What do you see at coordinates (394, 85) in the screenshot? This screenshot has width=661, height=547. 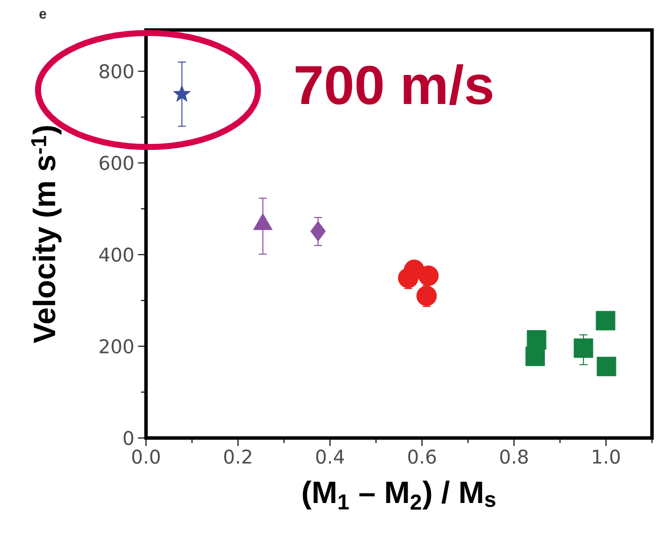 I see `annotation: 700 m/s` at bounding box center [394, 85].